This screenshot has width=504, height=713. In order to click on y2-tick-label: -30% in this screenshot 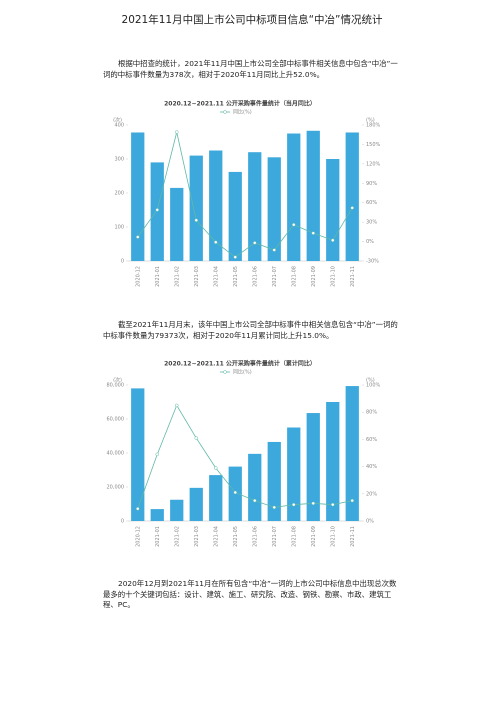, I will do `click(372, 262)`.